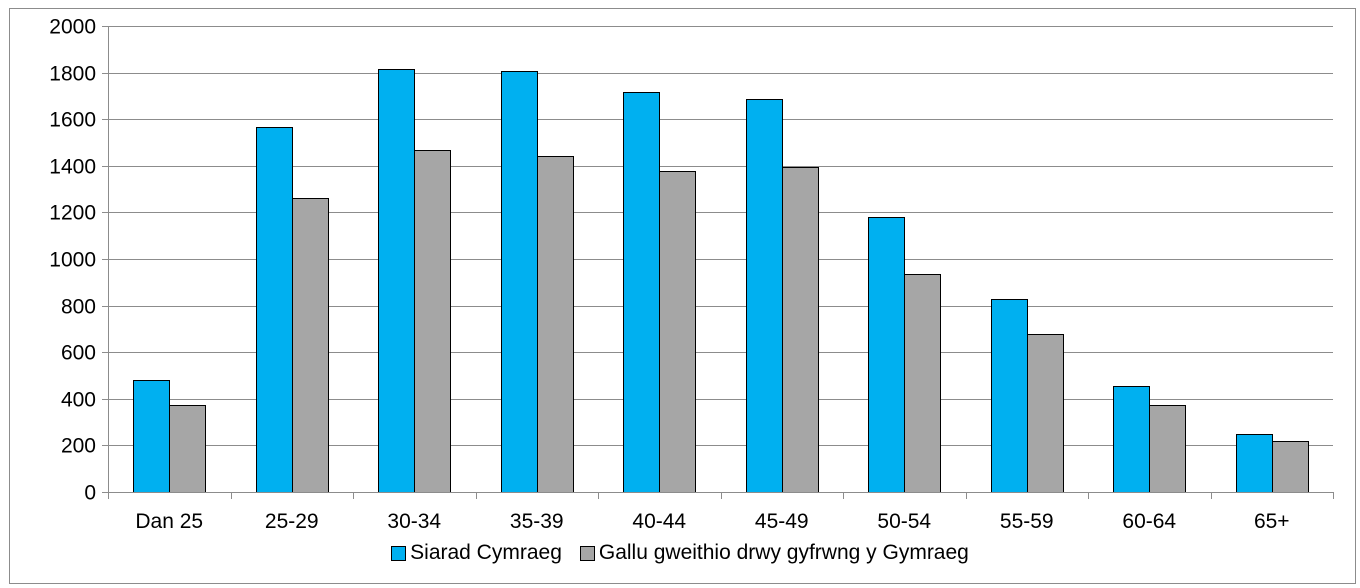 The height and width of the screenshot is (588, 1360). Describe the element at coordinates (783, 552) in the screenshot. I see `legend-label-series-2: Gallu gweithio drwy gyfrwng y Gymraeg` at that location.